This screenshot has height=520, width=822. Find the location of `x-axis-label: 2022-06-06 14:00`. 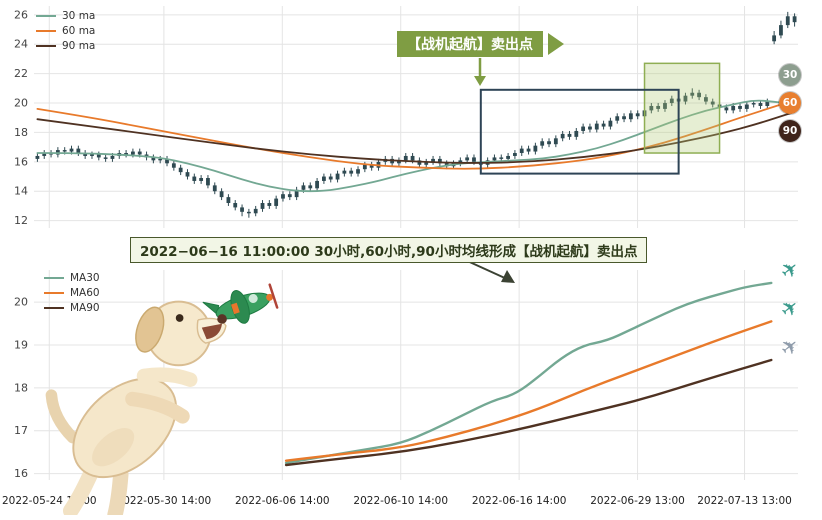

x-axis-label: 2022-06-06 14:00 is located at coordinates (282, 501).